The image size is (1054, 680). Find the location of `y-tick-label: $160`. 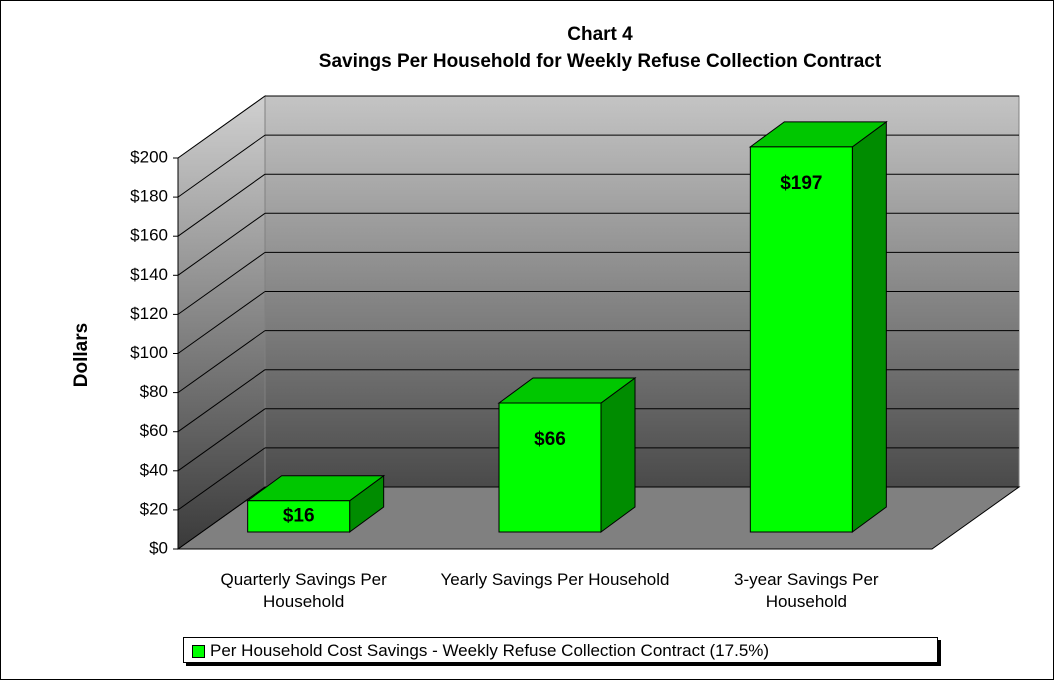

y-tick-label: $160 is located at coordinates (149, 235).